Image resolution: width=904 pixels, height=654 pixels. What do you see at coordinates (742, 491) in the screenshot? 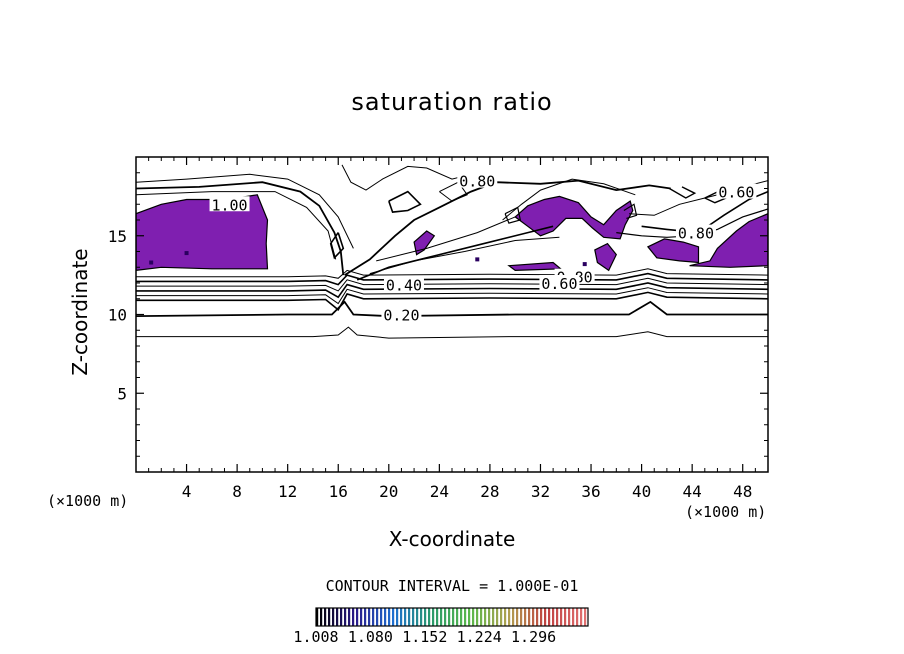
I see `x-tick-label: 48` at bounding box center [742, 491].